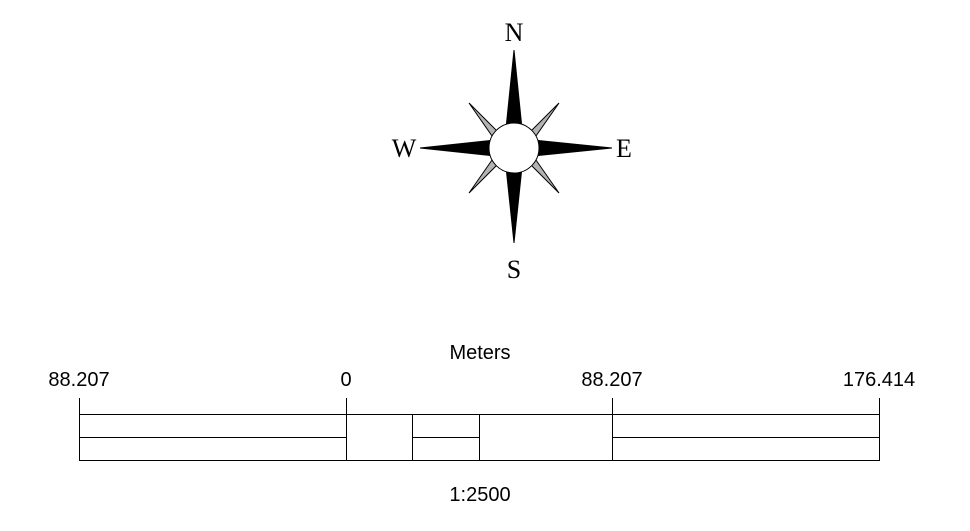 The width and height of the screenshot is (970, 531). What do you see at coordinates (879, 380) in the screenshot?
I see `scale-tick-label: 176.414` at bounding box center [879, 380].